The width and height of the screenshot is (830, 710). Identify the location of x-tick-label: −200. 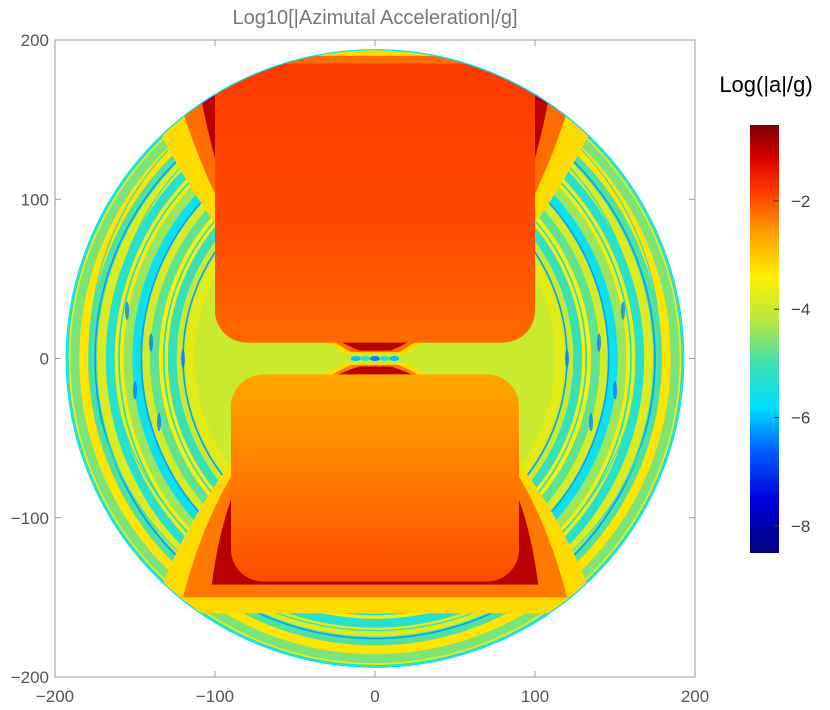
(55, 696).